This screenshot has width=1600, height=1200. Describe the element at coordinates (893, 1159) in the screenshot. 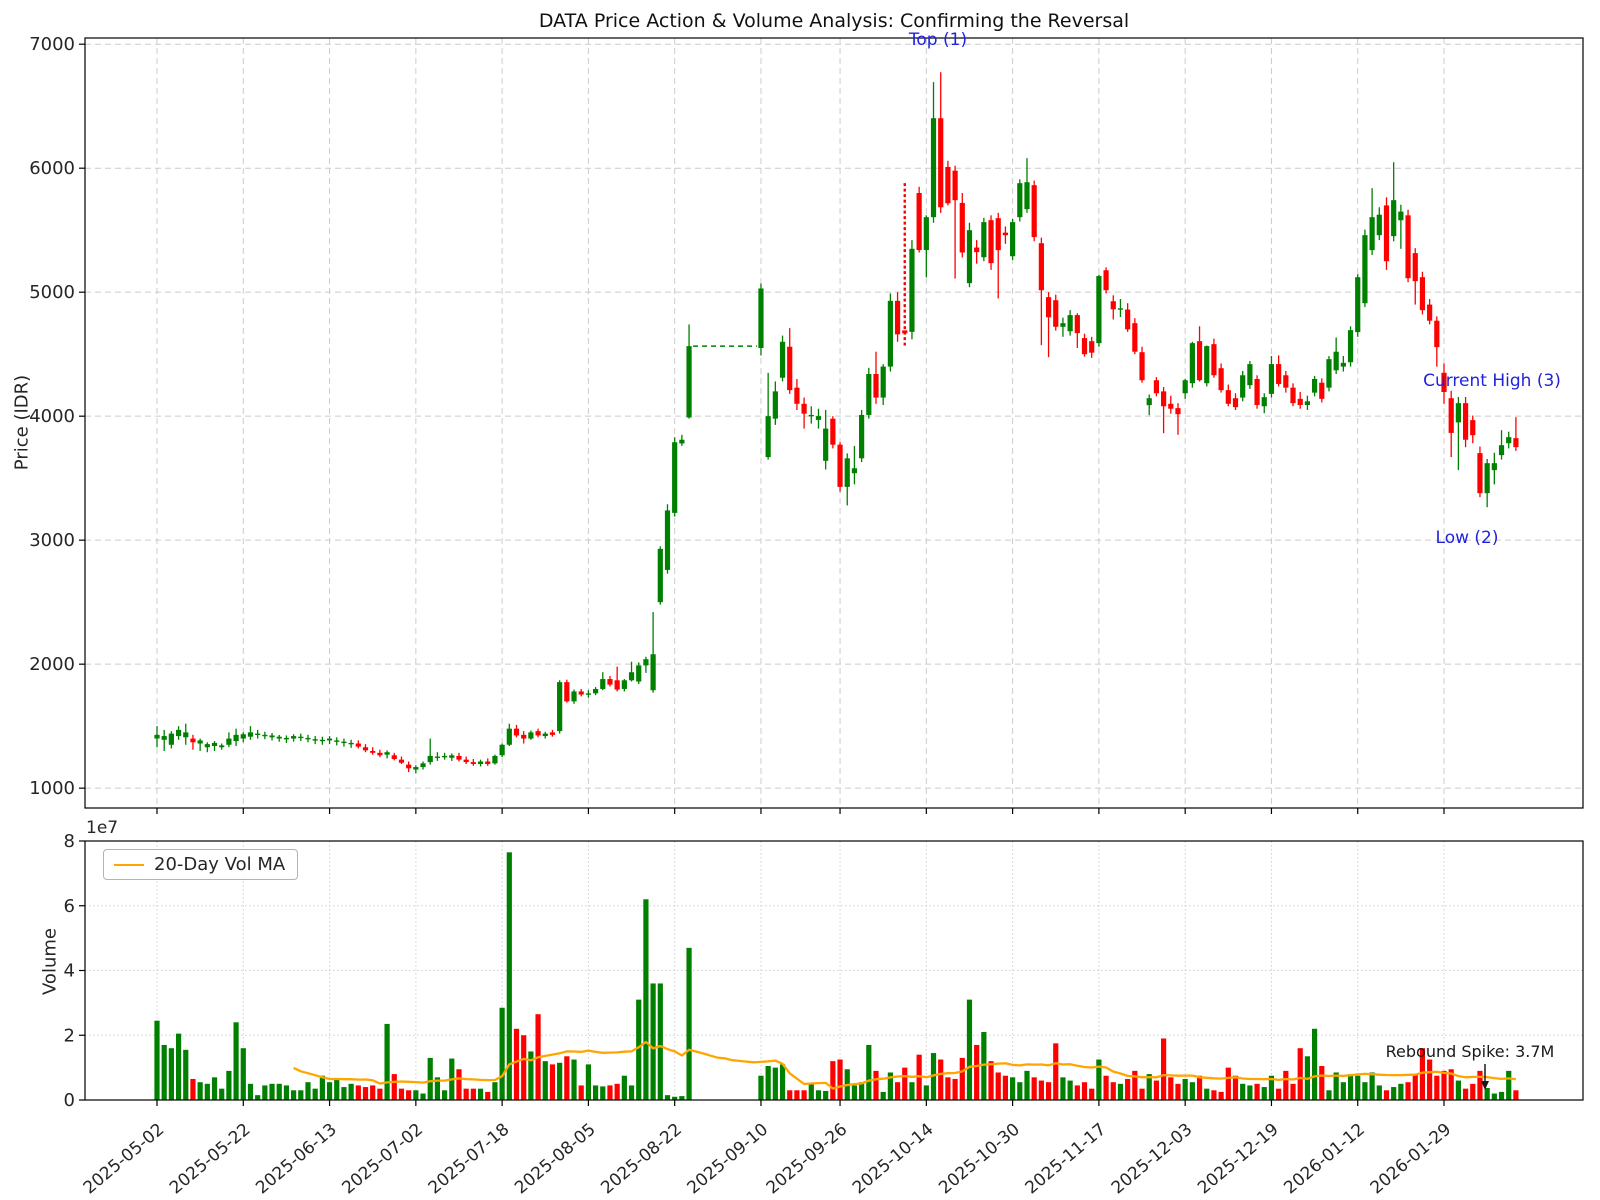

I see `x-tick-label: 2025-10-14` at that location.